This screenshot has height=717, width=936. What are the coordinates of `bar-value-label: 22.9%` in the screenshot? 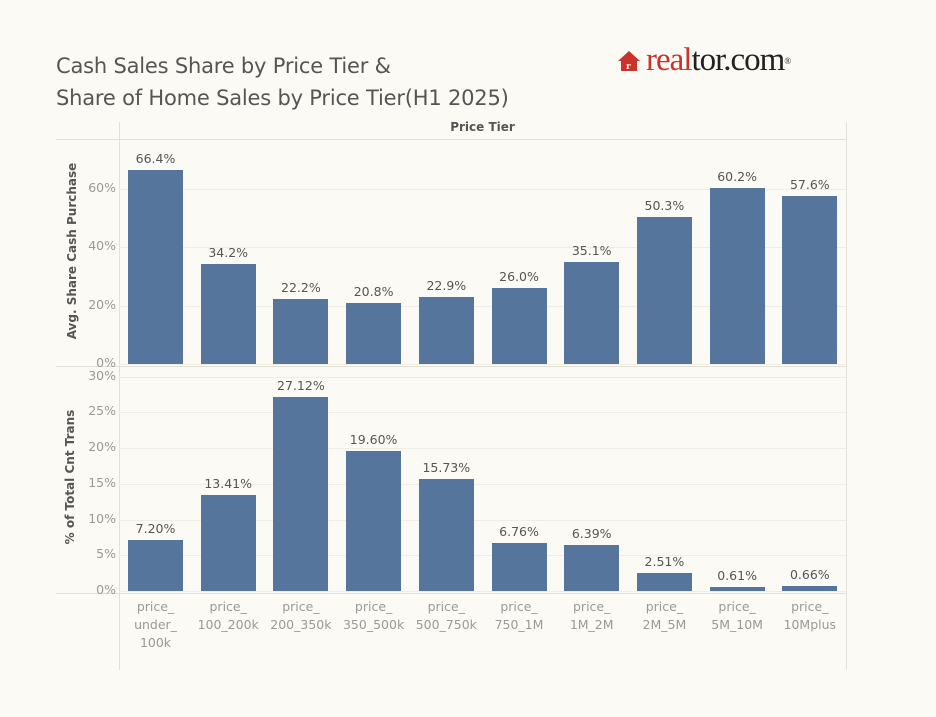 It's located at (446, 286).